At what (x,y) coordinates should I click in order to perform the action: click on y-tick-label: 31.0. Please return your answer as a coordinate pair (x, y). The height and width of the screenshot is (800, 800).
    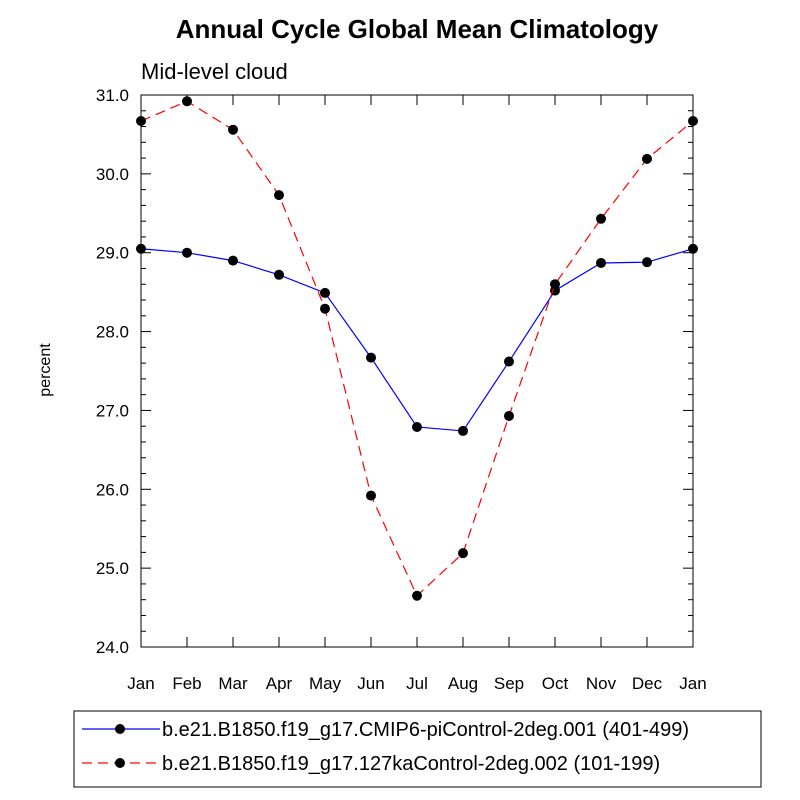
    Looking at the image, I should click on (112, 95).